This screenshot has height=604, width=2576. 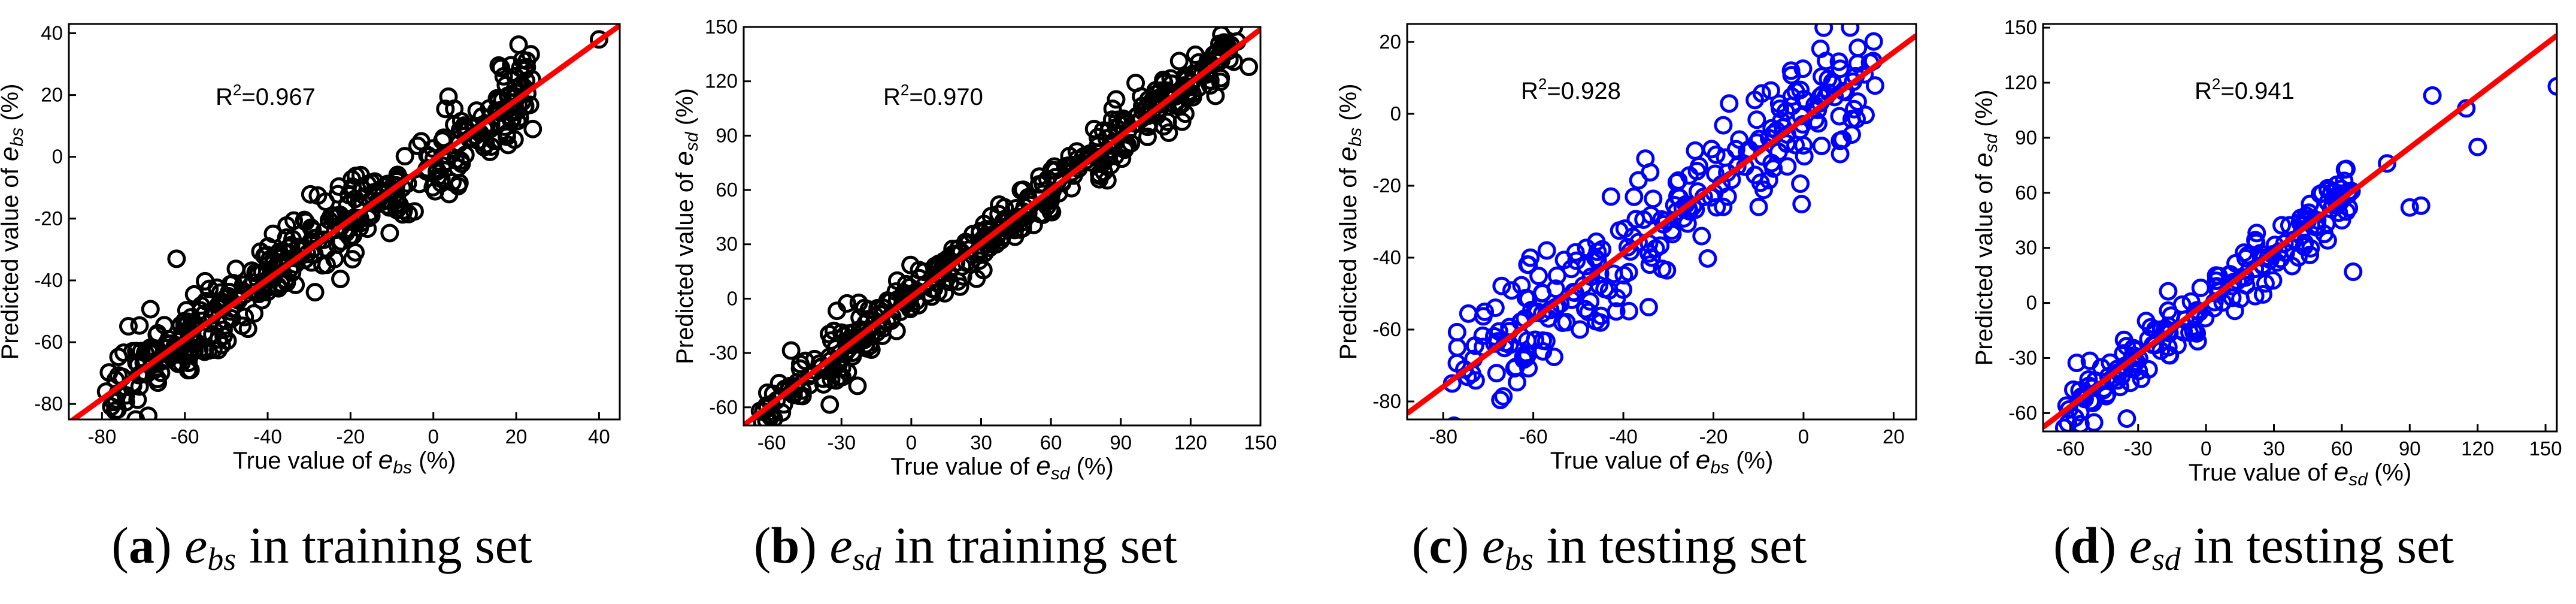 What do you see at coordinates (52, 33) in the screenshot?
I see `y-tick-label: 40` at bounding box center [52, 33].